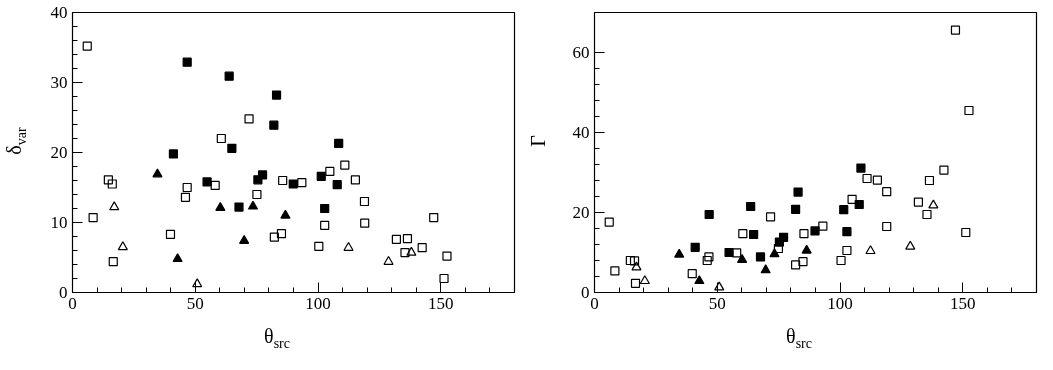 Image resolution: width=1053 pixels, height=370 pixels. Describe the element at coordinates (59, 82) in the screenshot. I see `y-tick-label: 30` at that location.